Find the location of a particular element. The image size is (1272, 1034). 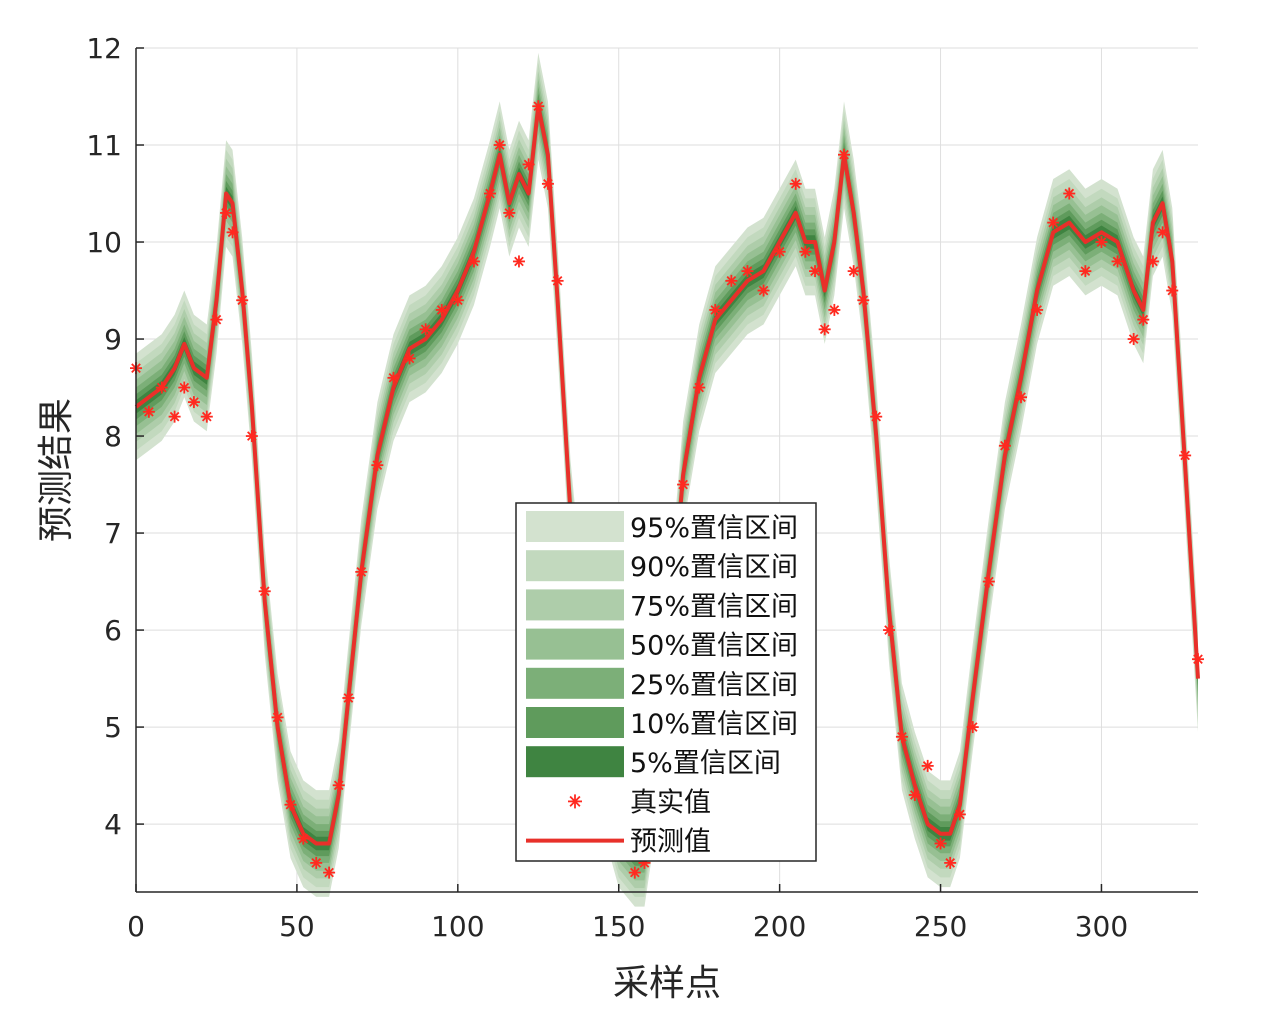

x-tick-label: 250 is located at coordinates (940, 926).